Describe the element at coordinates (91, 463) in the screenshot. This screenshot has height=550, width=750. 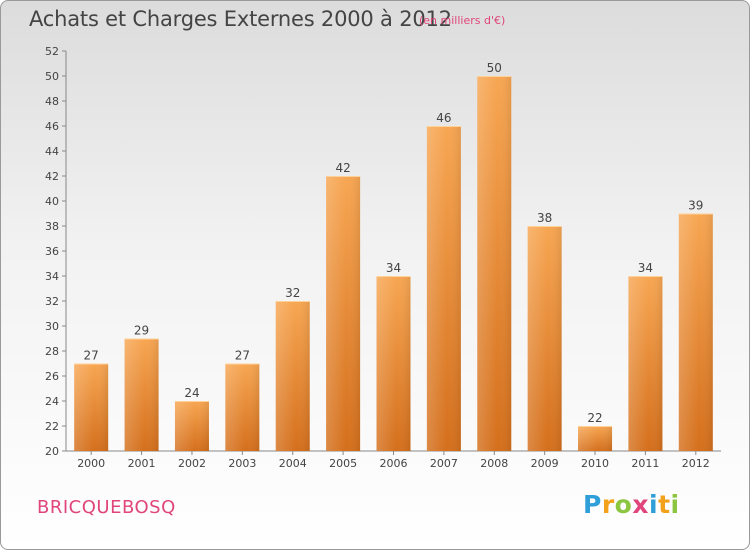
I see `x-tick-label: 2000` at that location.